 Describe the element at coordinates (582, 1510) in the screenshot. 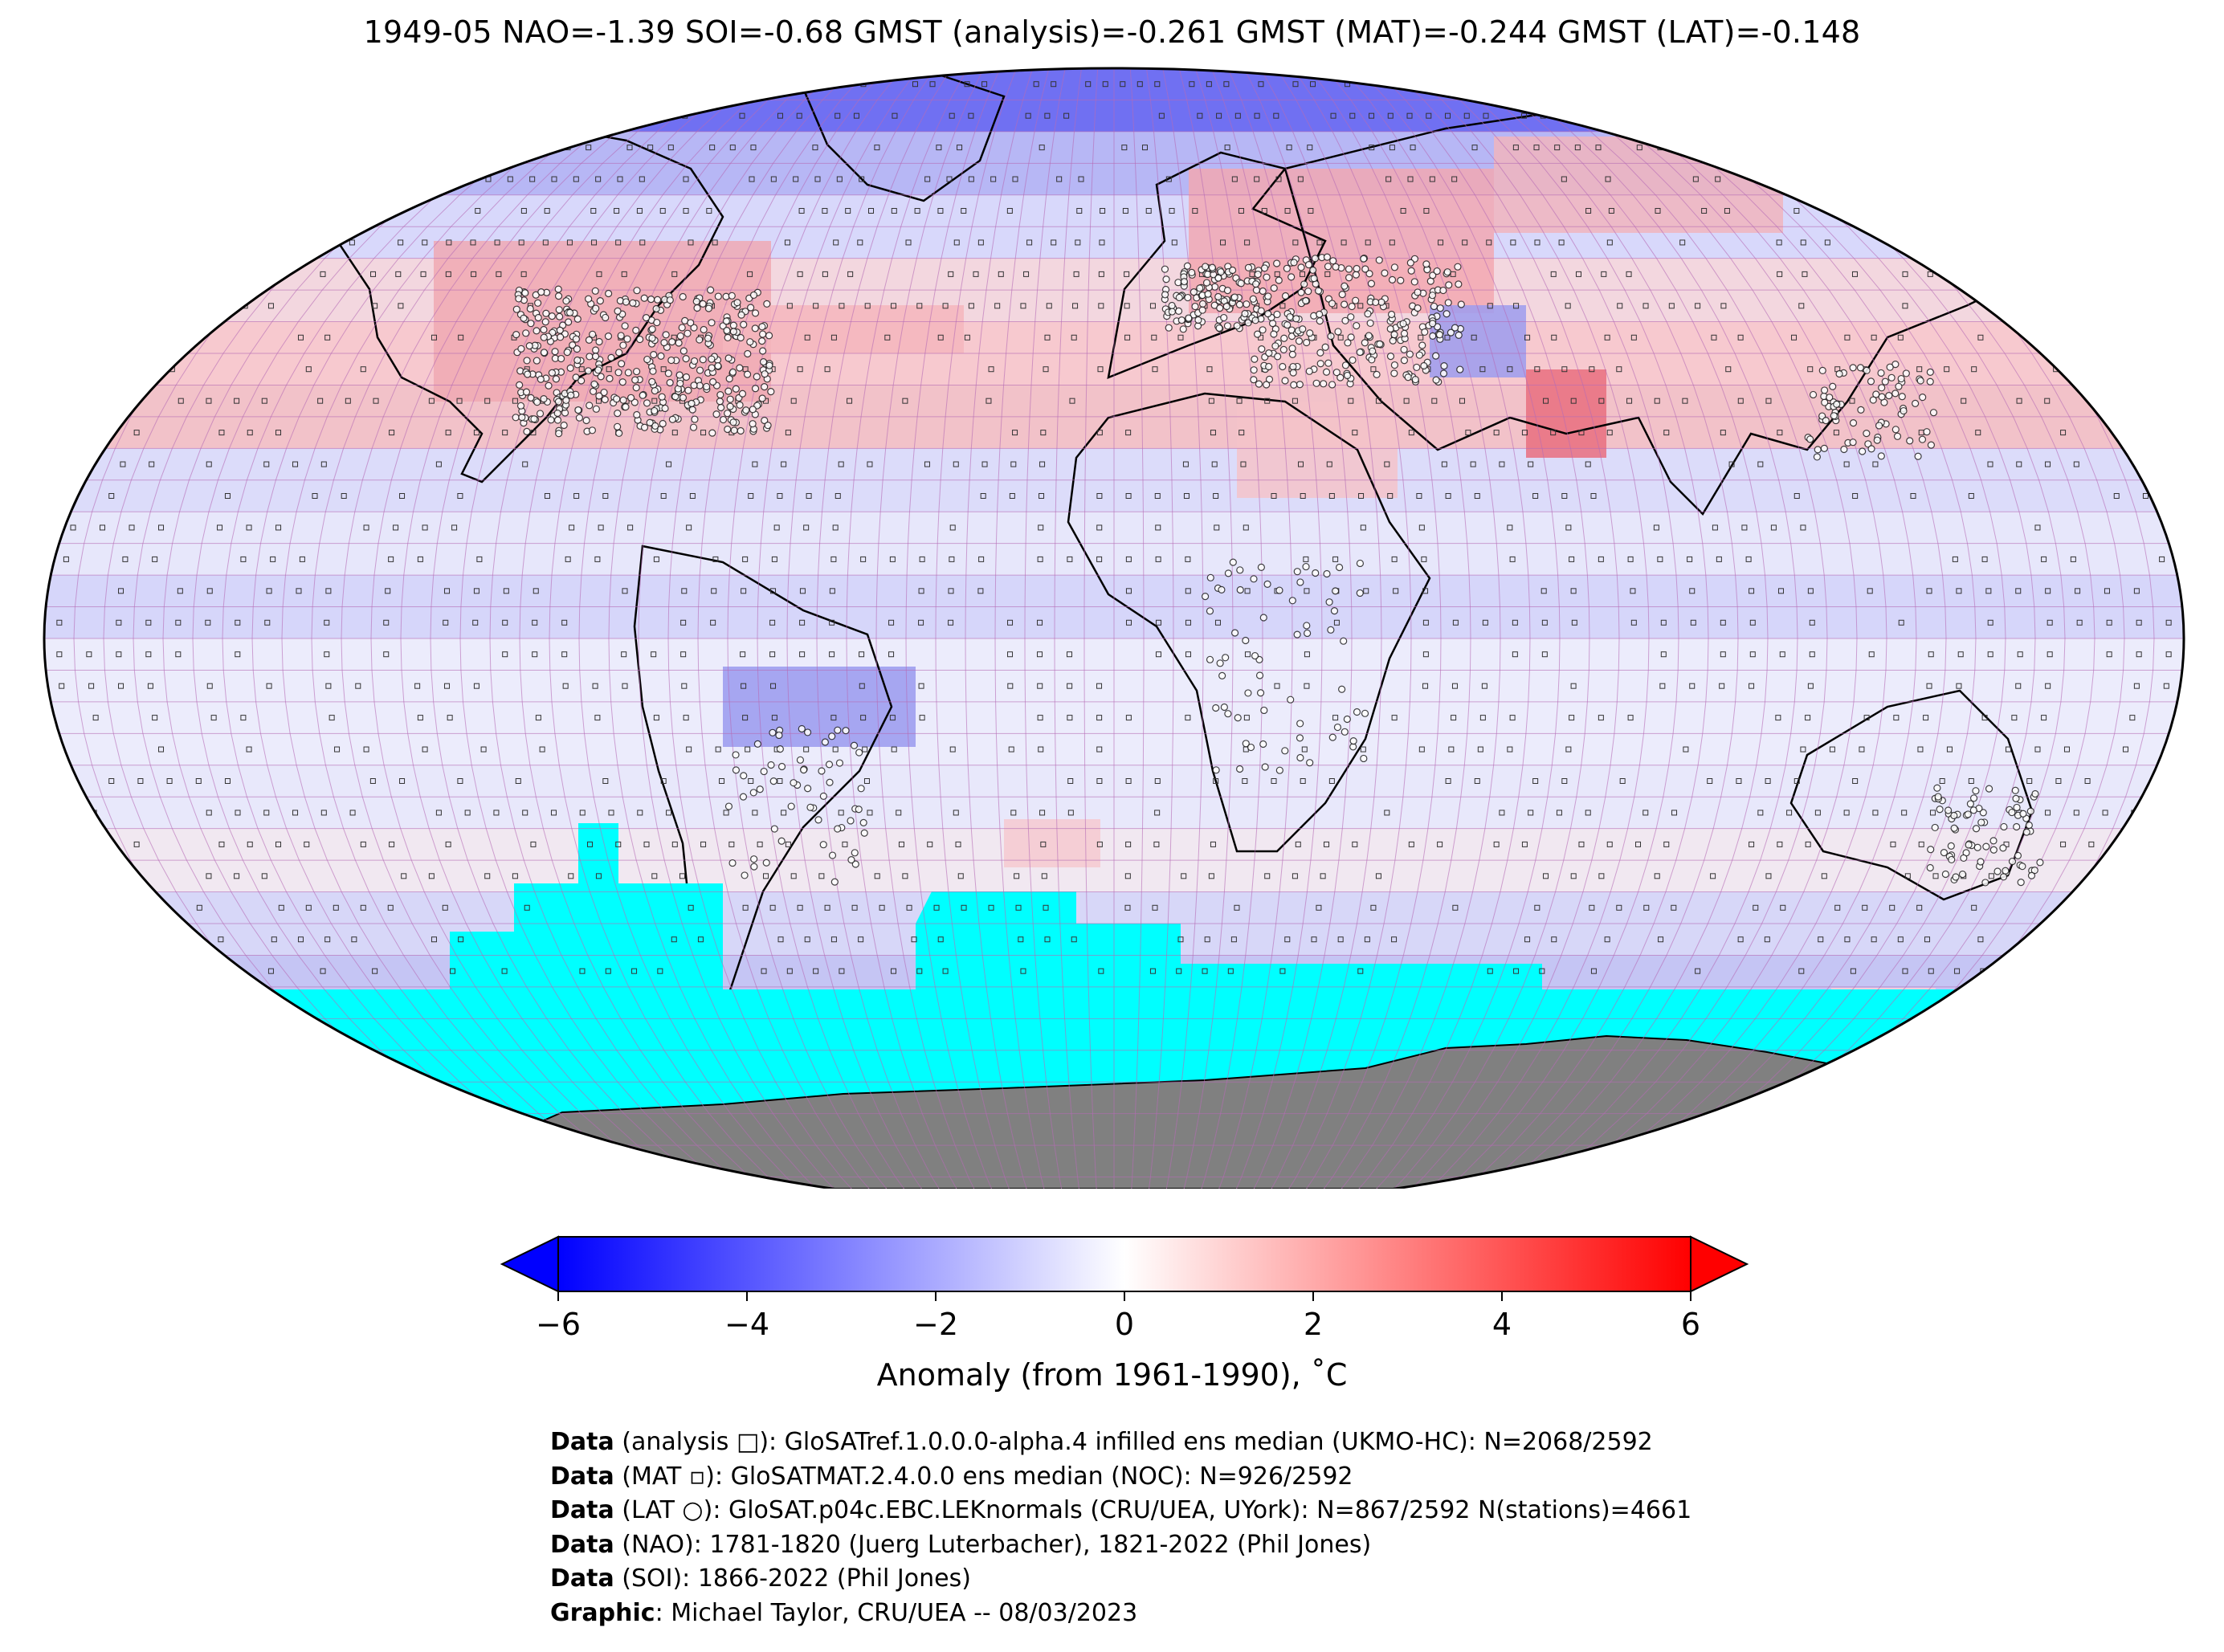

I see `credit-label: Data` at that location.